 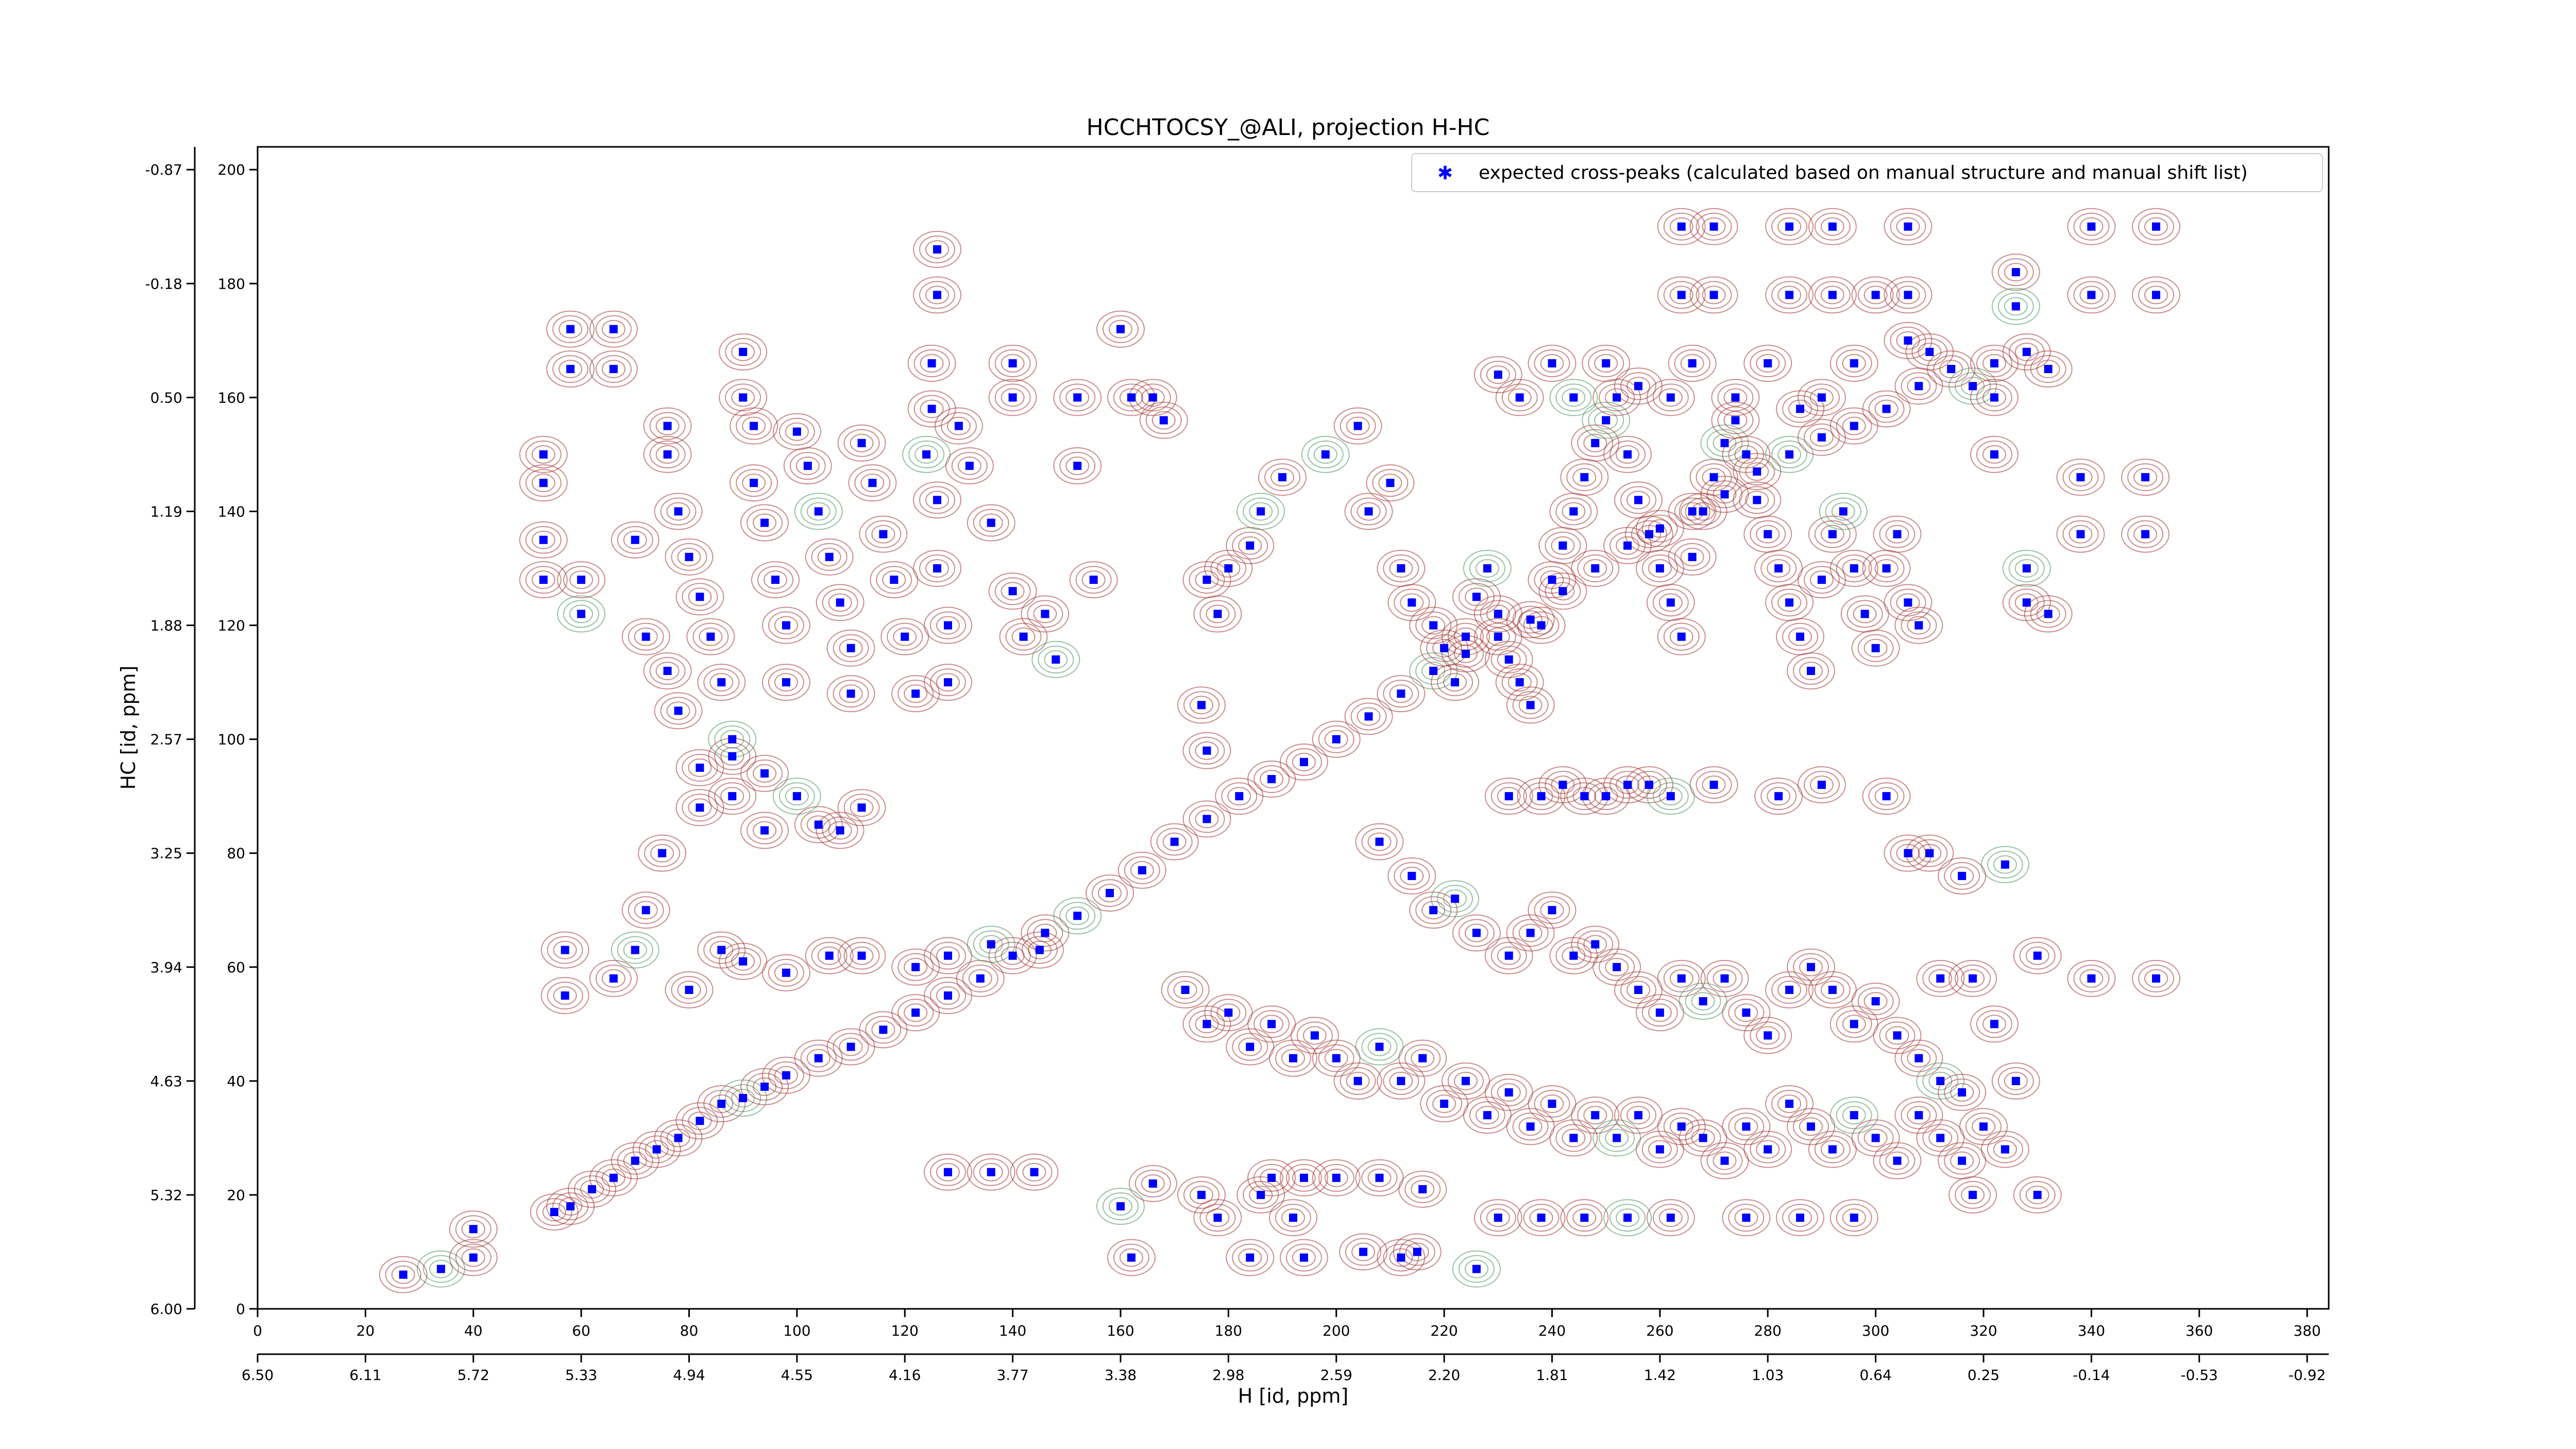 What do you see at coordinates (2091, 1330) in the screenshot?
I see `x-tick-label: 340` at bounding box center [2091, 1330].